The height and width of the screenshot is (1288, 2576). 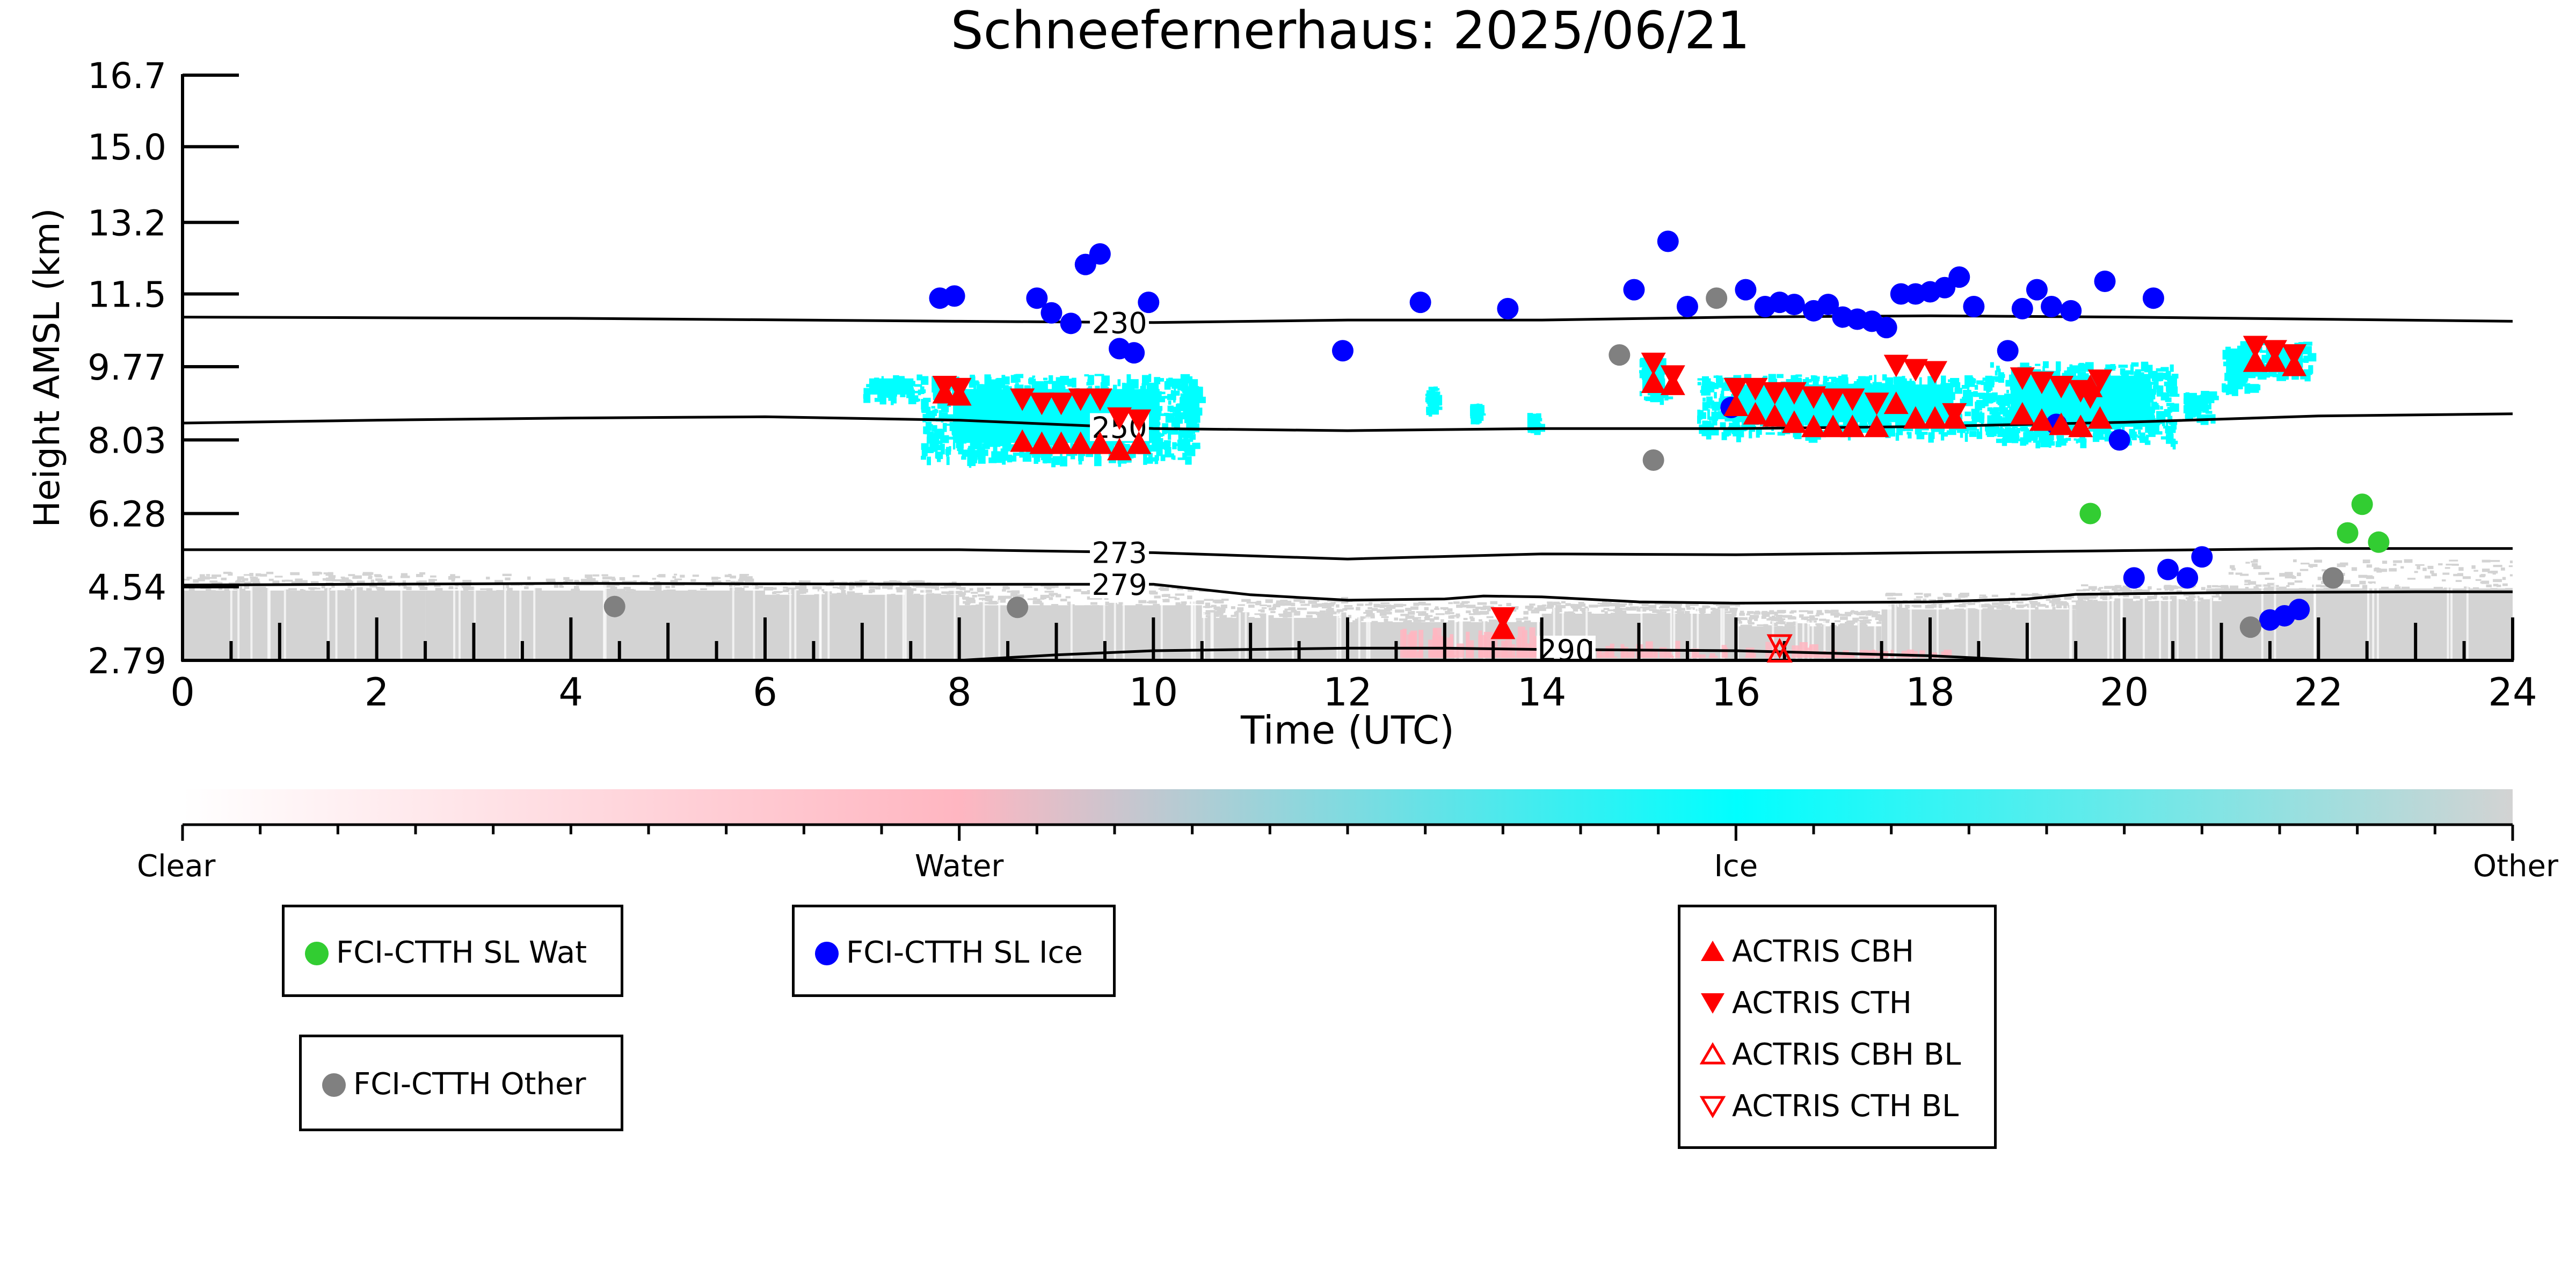 What do you see at coordinates (182, 692) in the screenshot?
I see `x-tick-label: 0` at bounding box center [182, 692].